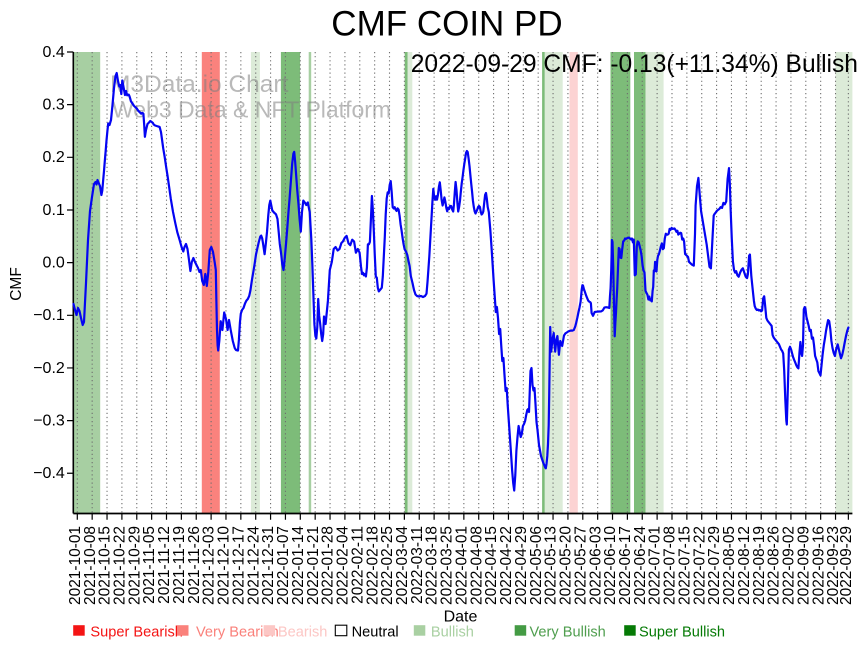  What do you see at coordinates (253, 565) in the screenshot?
I see `svg-text: 2021-12-24` at bounding box center [253, 565].